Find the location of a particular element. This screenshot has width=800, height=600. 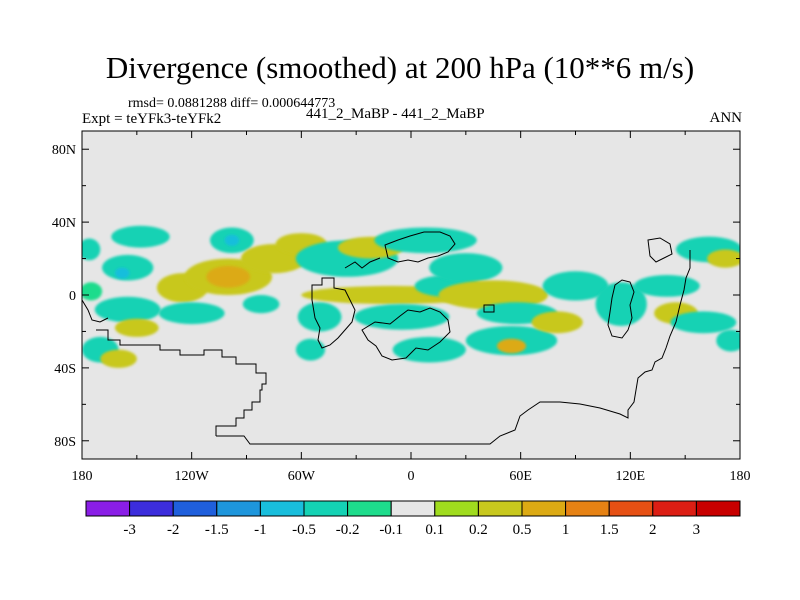

experiment-label: Expt = teYFk3-teYFk2 is located at coordinates (152, 119).